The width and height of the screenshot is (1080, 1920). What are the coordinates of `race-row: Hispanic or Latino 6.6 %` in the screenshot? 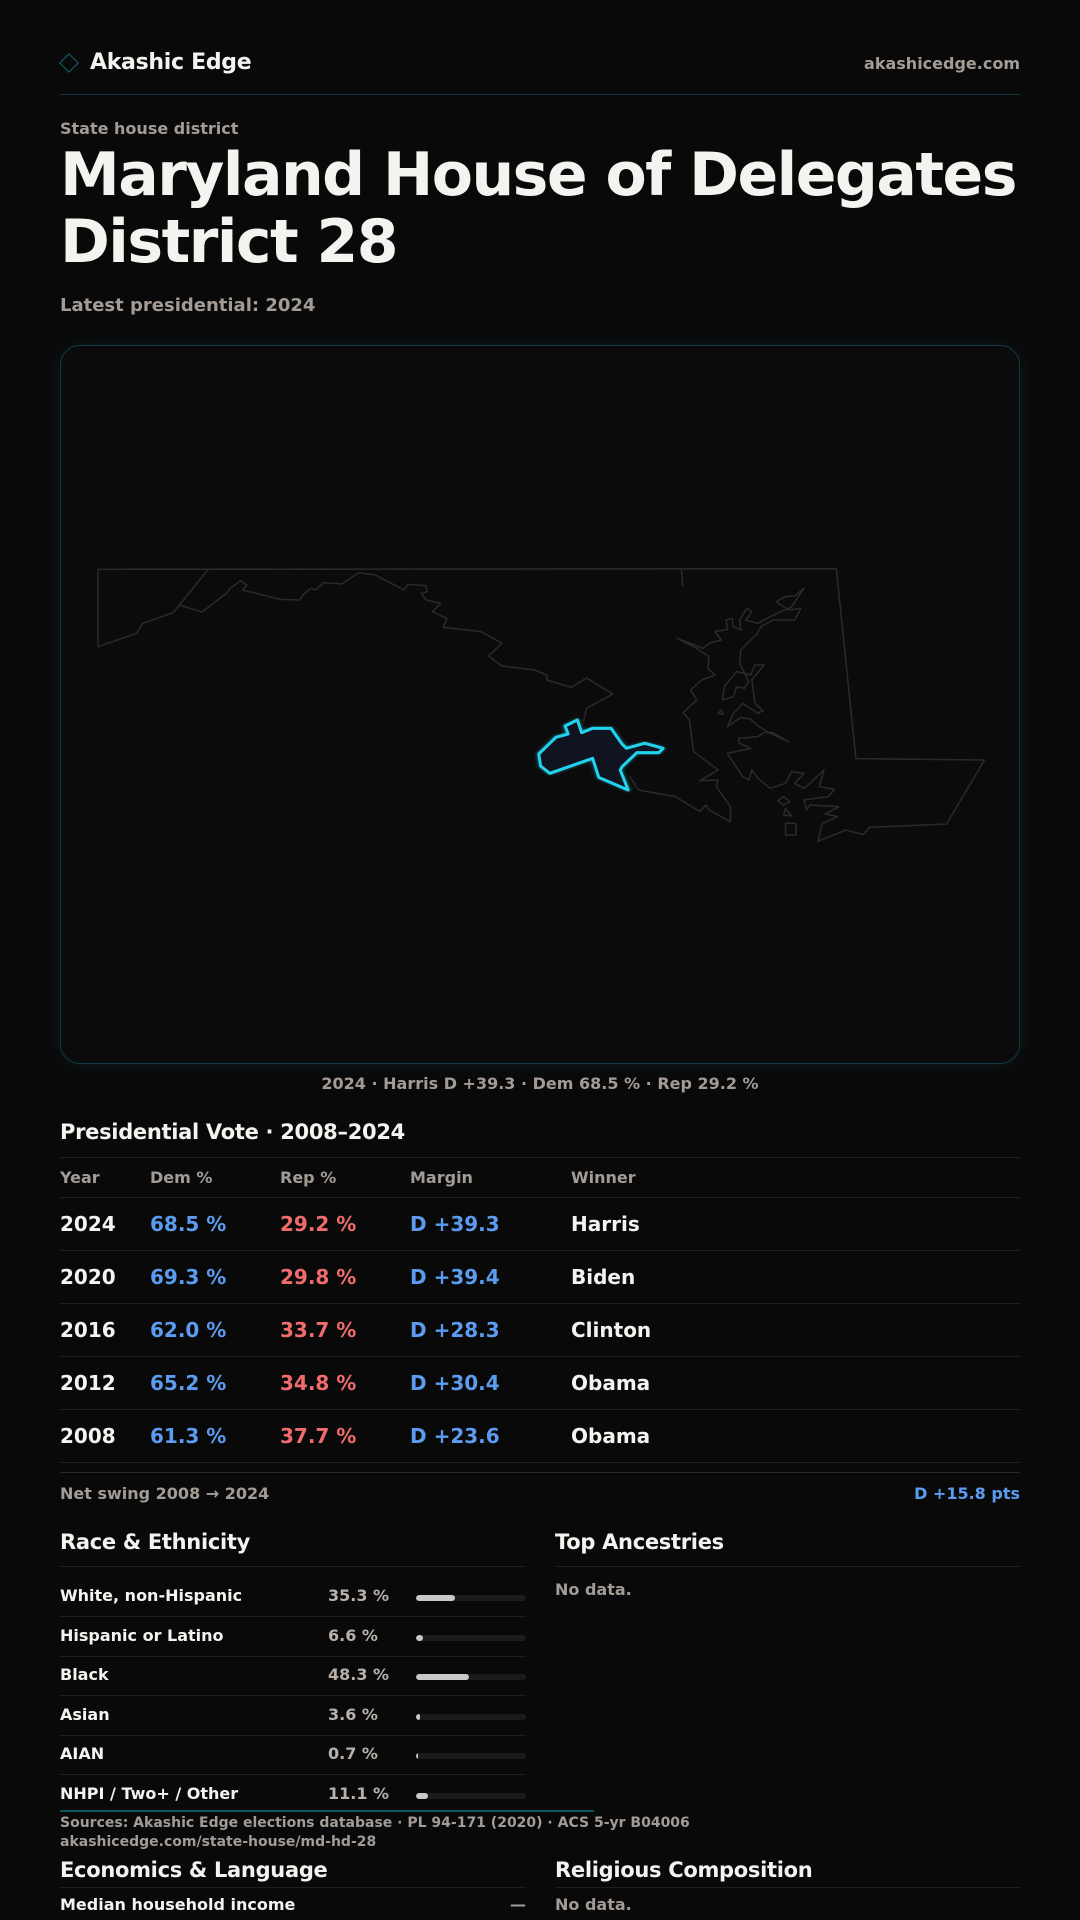 It's located at (293, 1637).